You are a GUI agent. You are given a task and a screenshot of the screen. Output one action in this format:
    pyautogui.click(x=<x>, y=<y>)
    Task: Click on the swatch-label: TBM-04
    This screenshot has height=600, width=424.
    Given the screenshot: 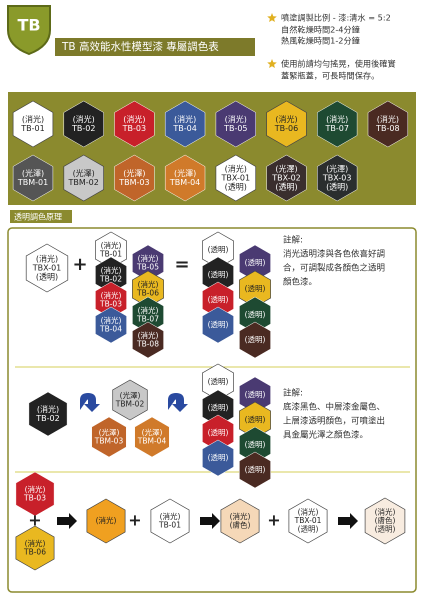 What is the action you would take?
    pyautogui.click(x=152, y=440)
    